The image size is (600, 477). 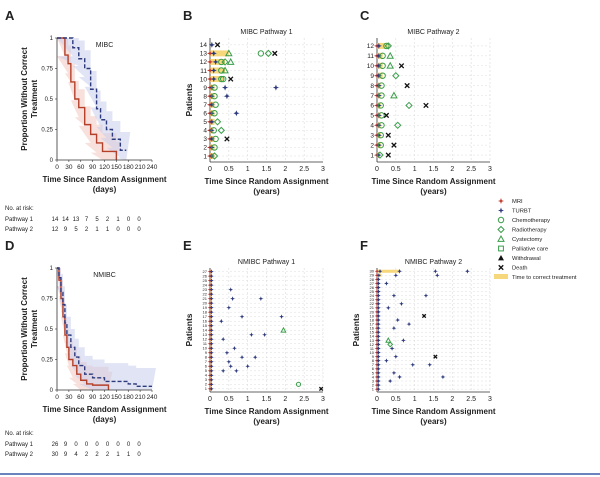 I want to click on risk-count: 30, so click(x=55, y=455).